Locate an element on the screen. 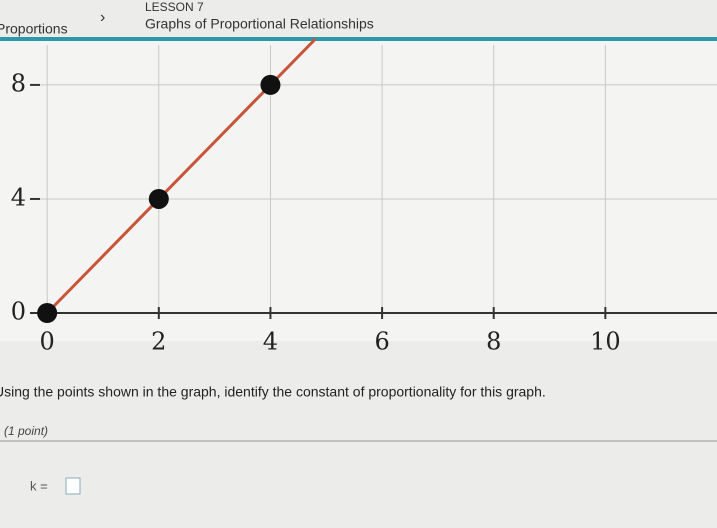 This screenshot has width=717, height=528. x-tick-label: 10 is located at coordinates (605, 342).